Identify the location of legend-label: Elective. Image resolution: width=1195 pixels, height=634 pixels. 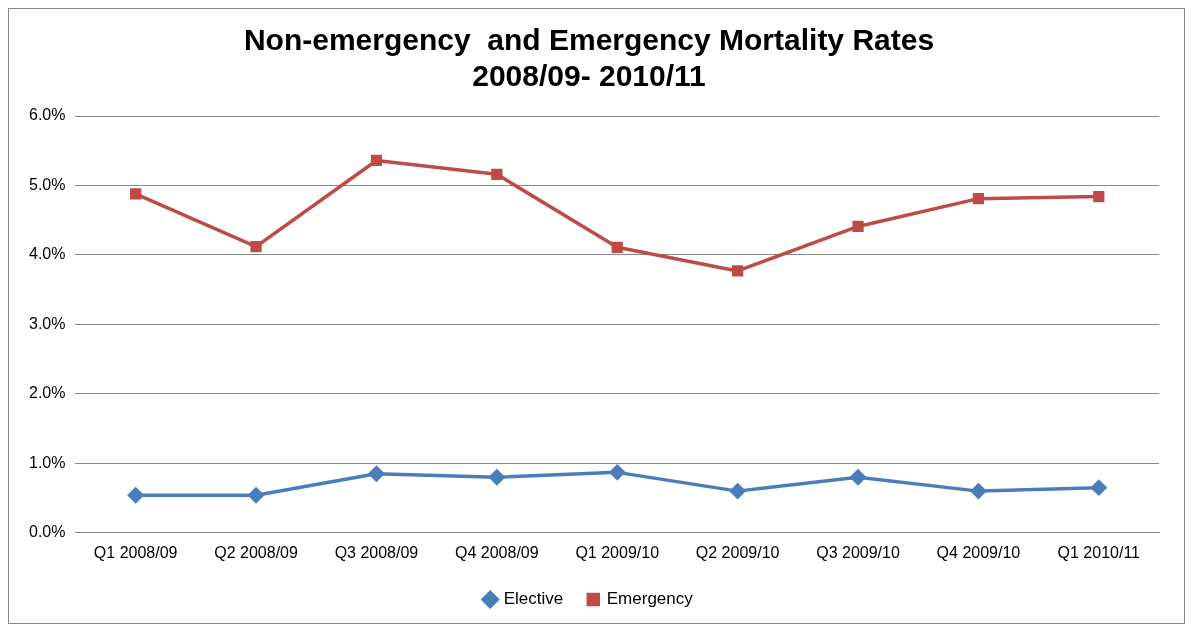
(533, 599).